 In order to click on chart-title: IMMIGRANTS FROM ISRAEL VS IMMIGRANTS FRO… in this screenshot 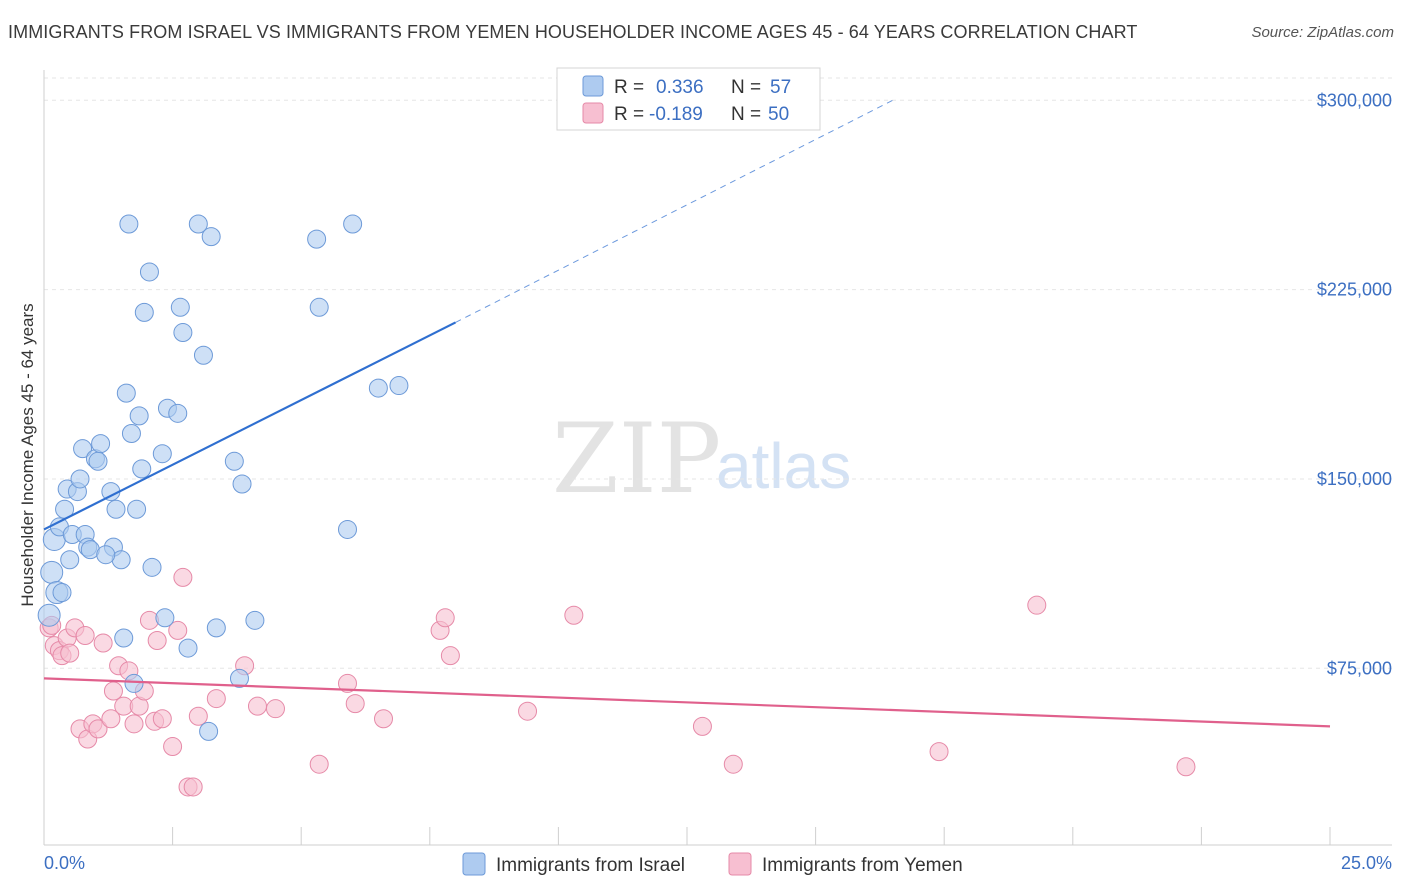, I will do `click(573, 32)`.